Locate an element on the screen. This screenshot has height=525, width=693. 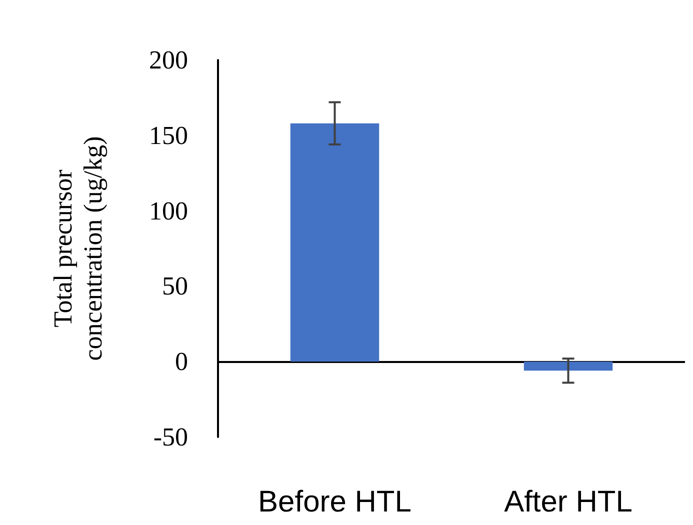
y-tick-label: 0 is located at coordinates (181, 361).